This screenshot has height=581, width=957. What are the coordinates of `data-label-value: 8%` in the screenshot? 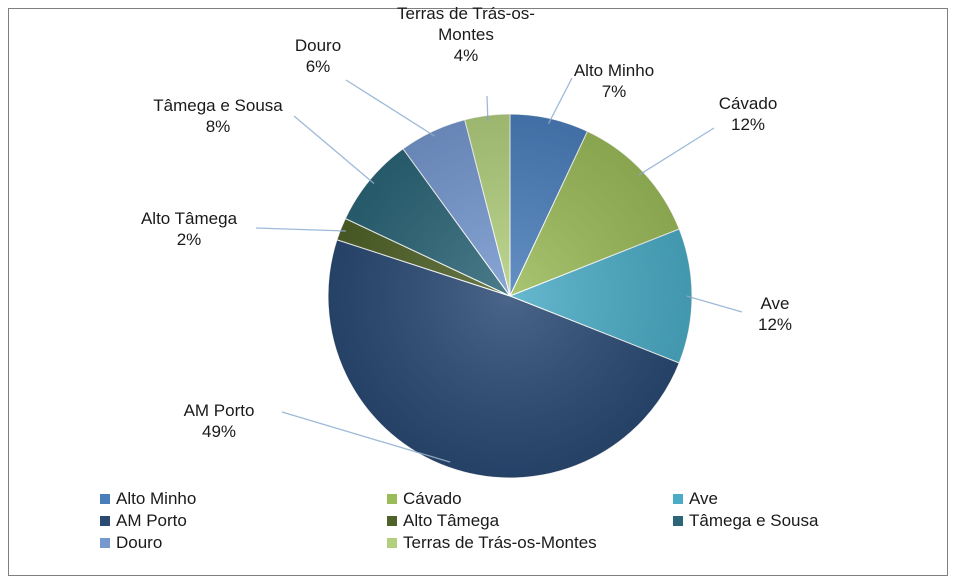 It's located at (218, 126).